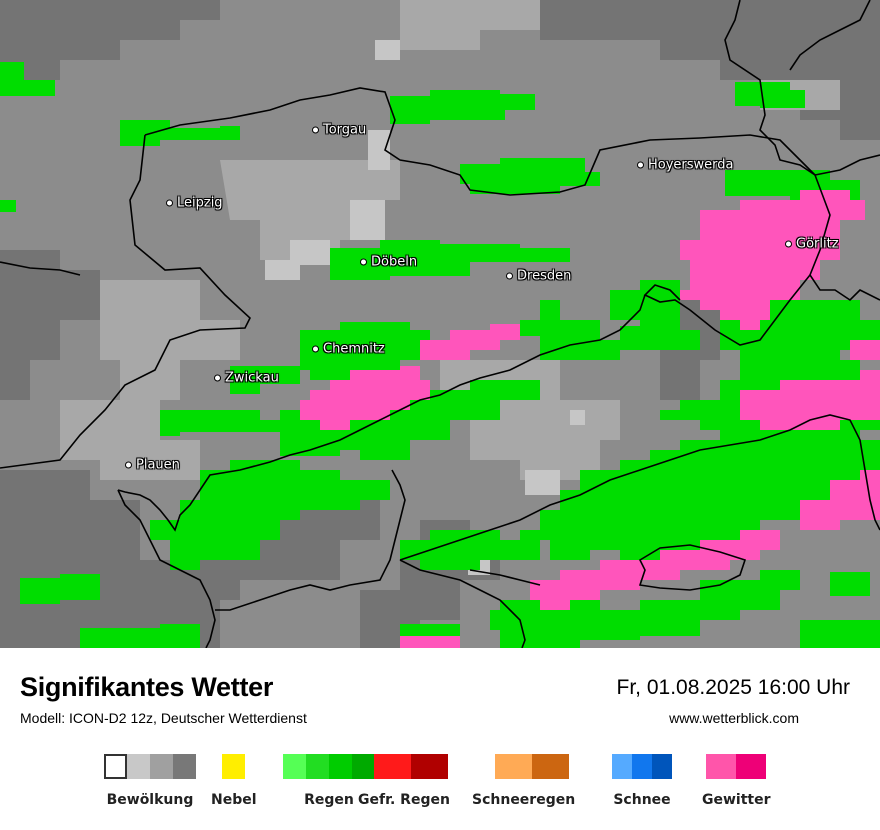 The height and width of the screenshot is (830, 880). Describe the element at coordinates (252, 378) in the screenshot. I see `city-label: Zwickau` at that location.